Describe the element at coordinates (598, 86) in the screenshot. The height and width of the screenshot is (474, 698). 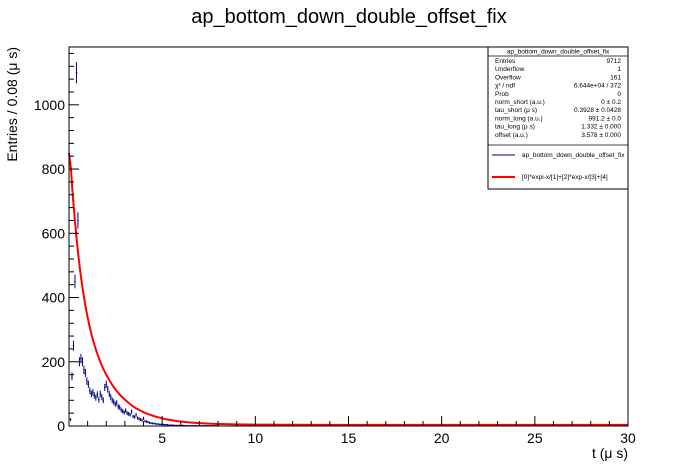
I see `stats-row-value: 6.644e+04 / 372` at that location.